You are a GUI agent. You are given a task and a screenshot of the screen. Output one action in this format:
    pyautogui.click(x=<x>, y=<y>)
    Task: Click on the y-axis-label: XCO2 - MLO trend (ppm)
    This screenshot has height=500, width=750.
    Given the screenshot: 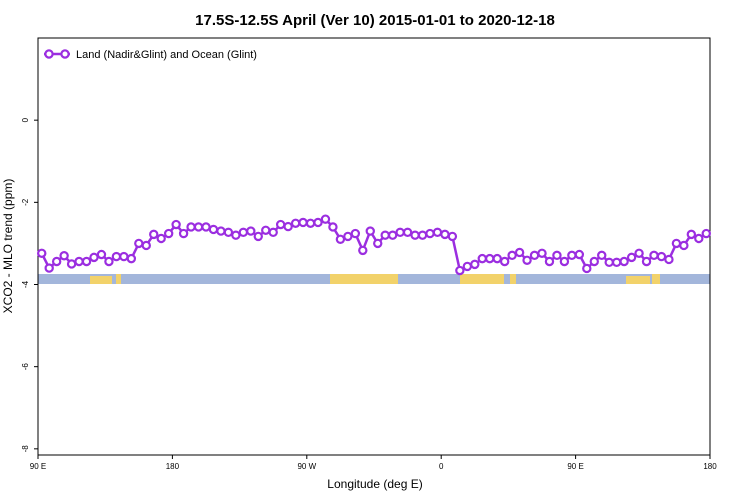 What is the action you would take?
    pyautogui.click(x=8, y=246)
    